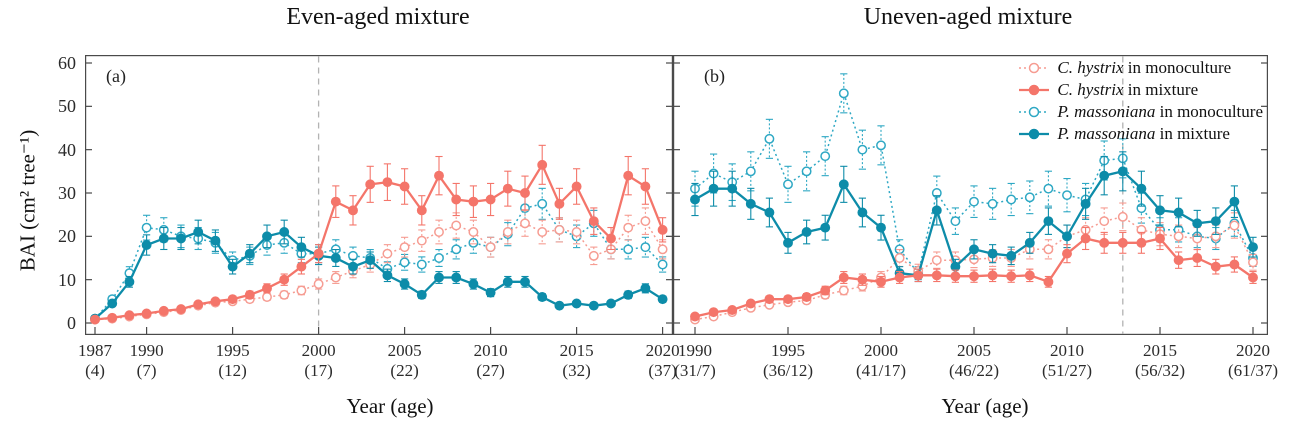 The width and height of the screenshot is (1297, 434). I want to click on x-tick-label: 2010 (27), so click(490, 360).